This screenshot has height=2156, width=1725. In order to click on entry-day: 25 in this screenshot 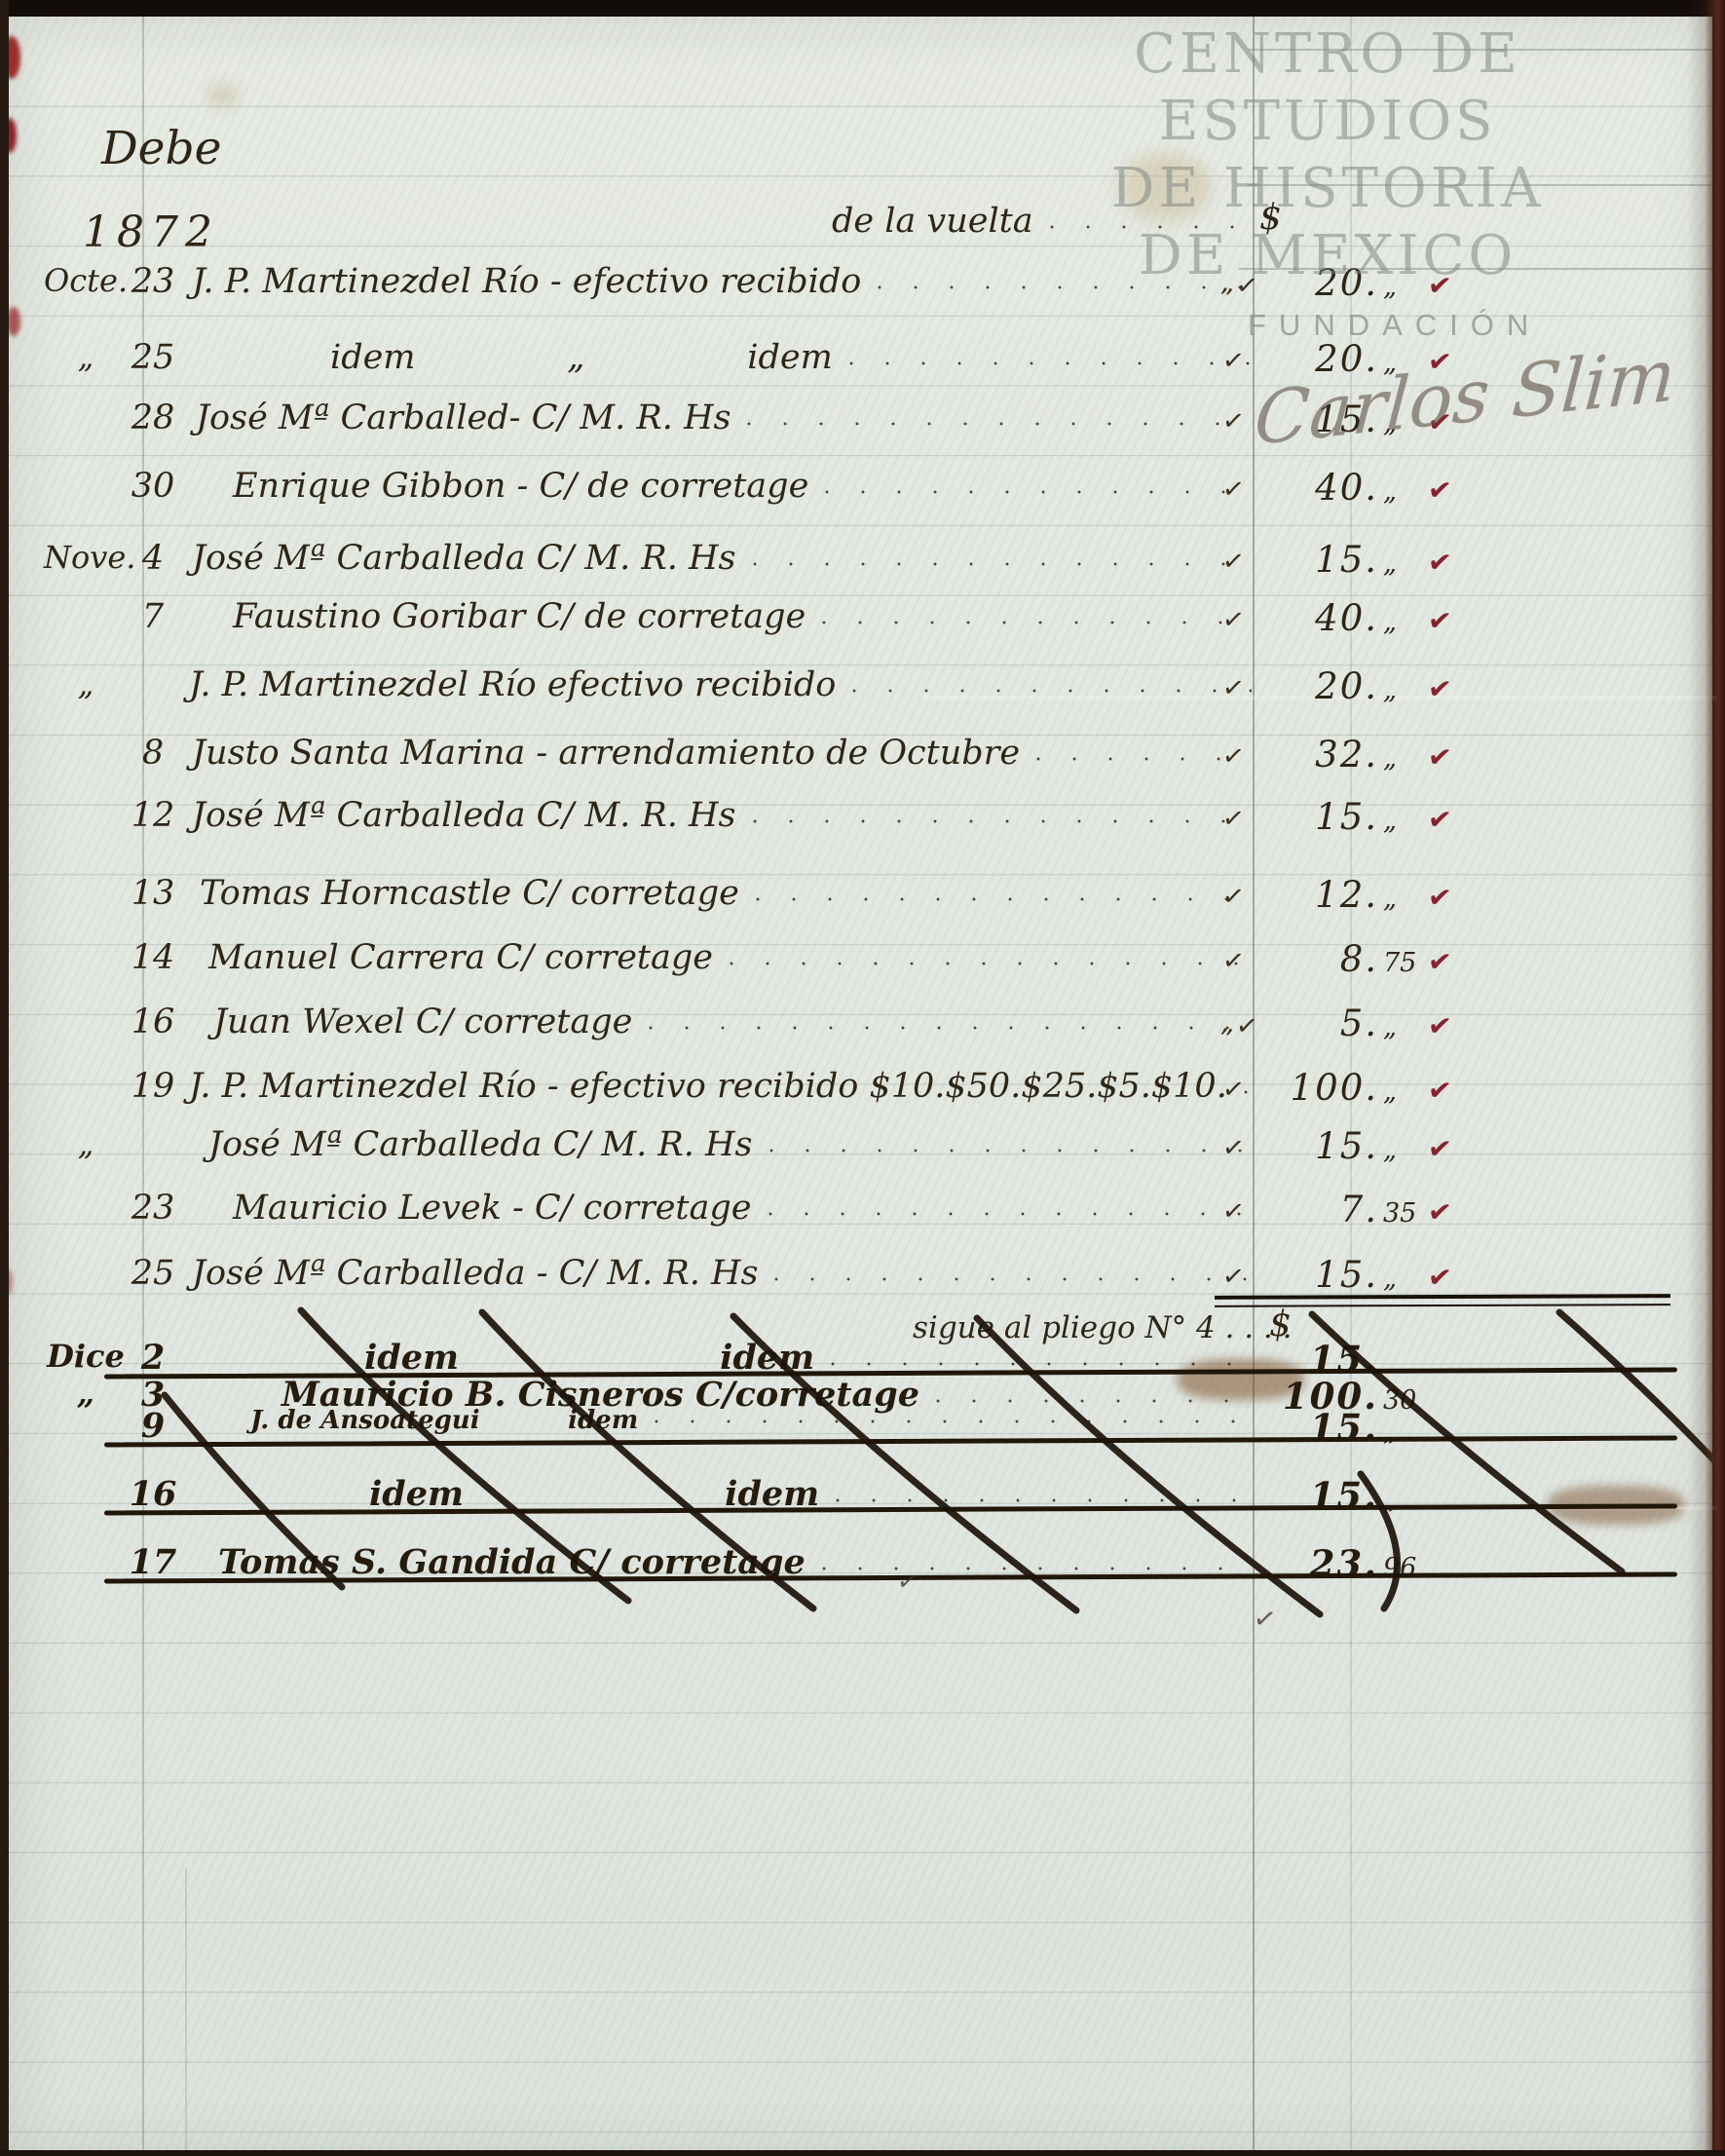, I will do `click(153, 1273)`.